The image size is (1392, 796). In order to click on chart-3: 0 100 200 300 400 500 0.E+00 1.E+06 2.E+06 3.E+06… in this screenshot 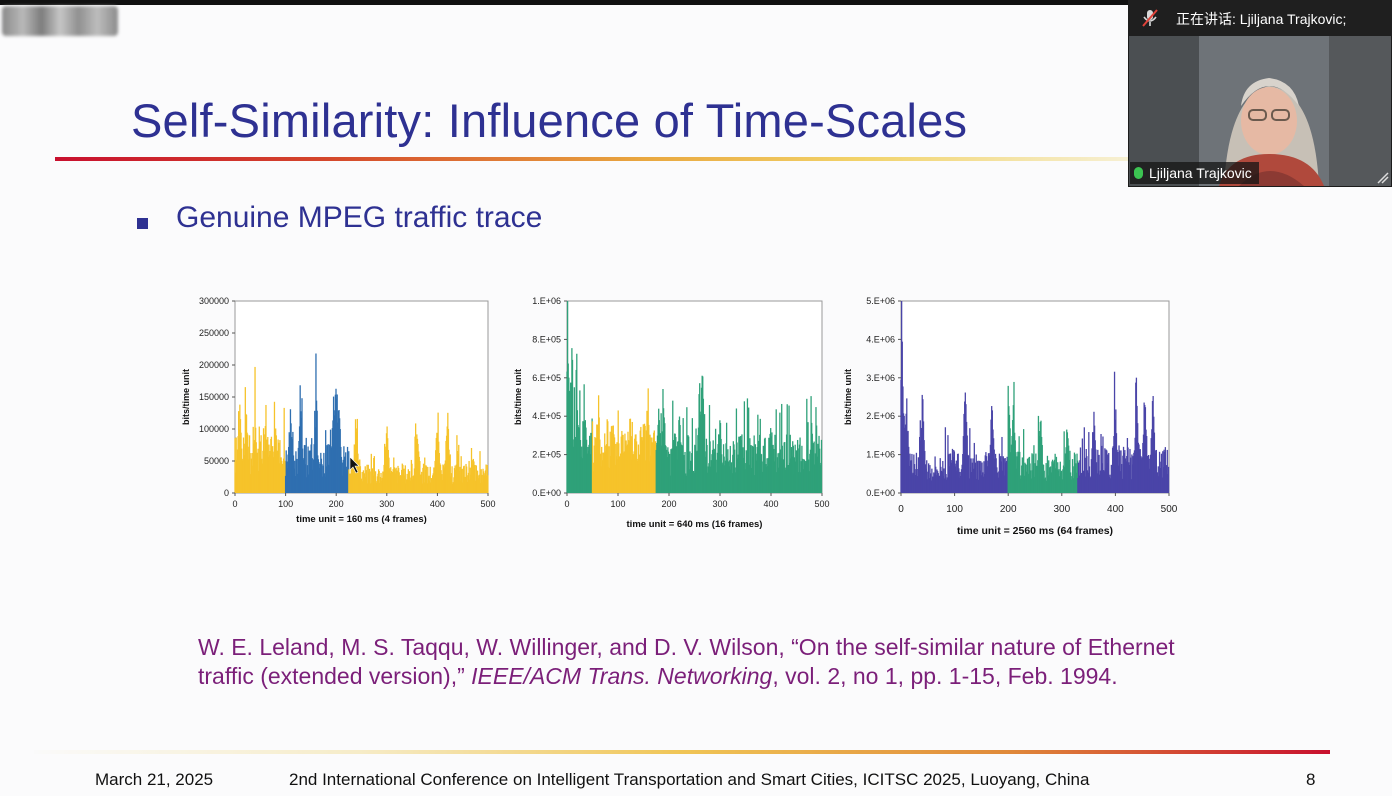, I will do `click(1010, 416)`.